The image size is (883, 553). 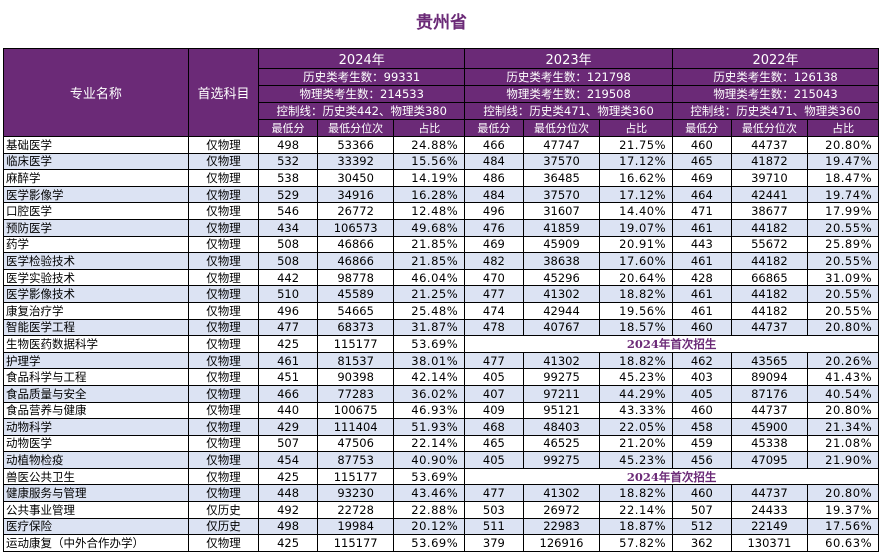 What do you see at coordinates (769, 526) in the screenshot?
I see `min-rank-cell: 22149` at bounding box center [769, 526].